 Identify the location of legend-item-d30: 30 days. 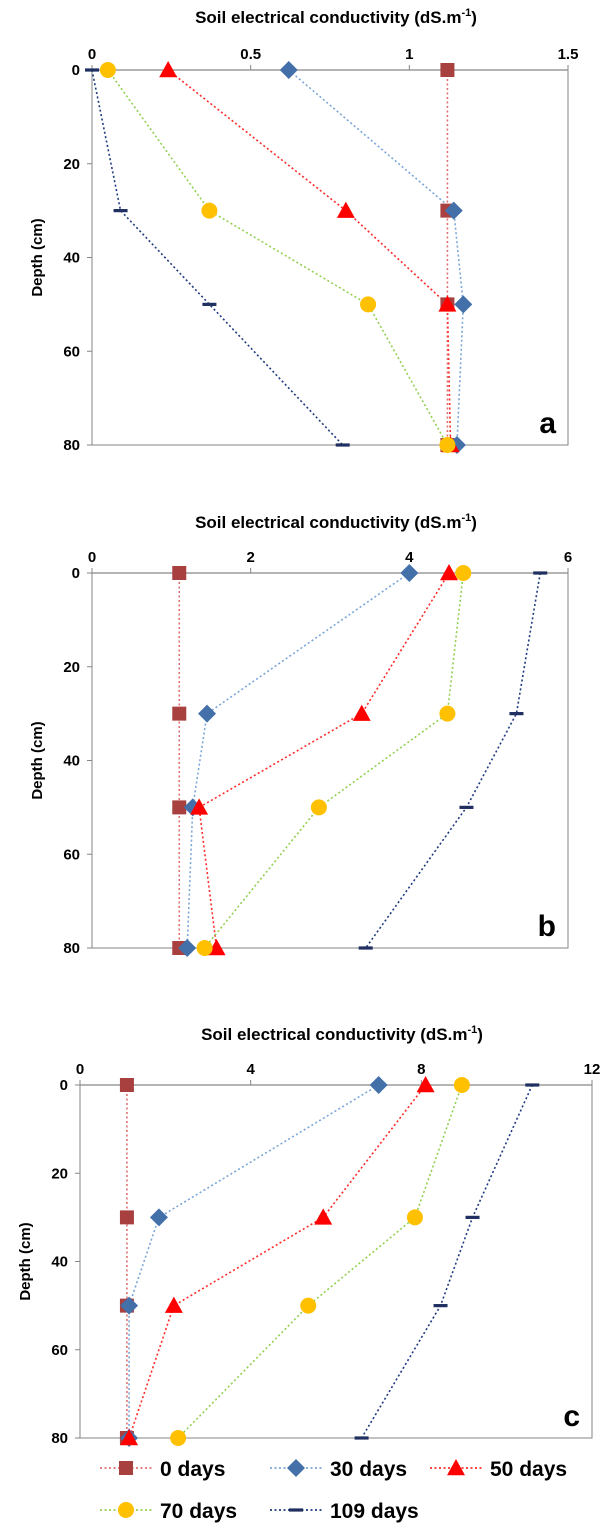
(338, 1469).